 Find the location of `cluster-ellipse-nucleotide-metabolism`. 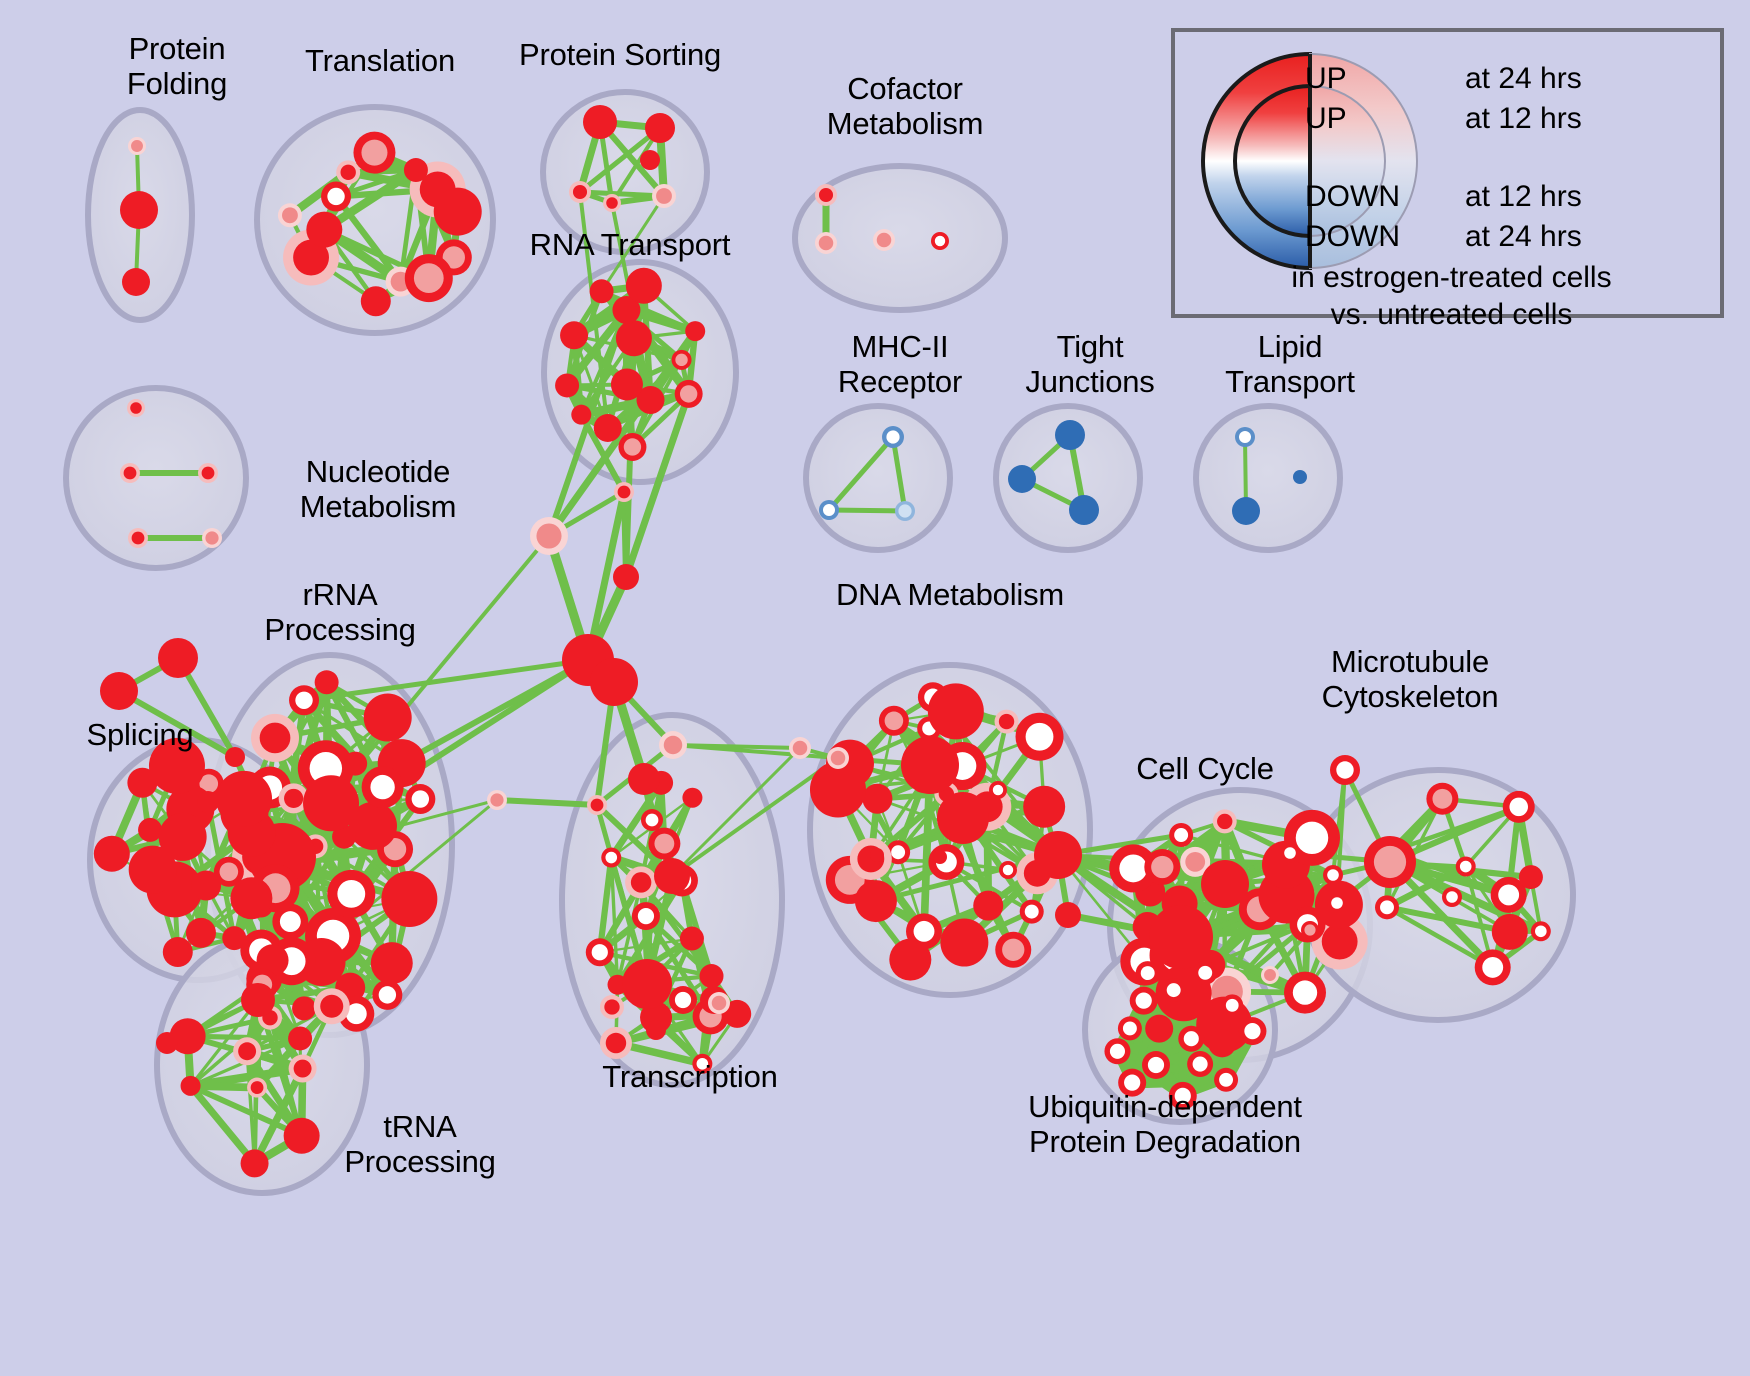

cluster-ellipse-nucleotide-metabolism is located at coordinates (156, 478).